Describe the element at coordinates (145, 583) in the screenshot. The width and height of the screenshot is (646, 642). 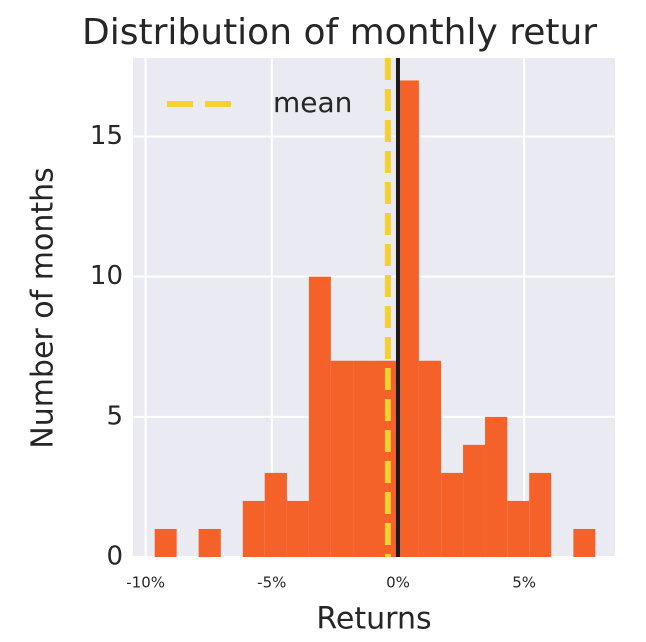
I see `x-tick-label: -10%` at that location.